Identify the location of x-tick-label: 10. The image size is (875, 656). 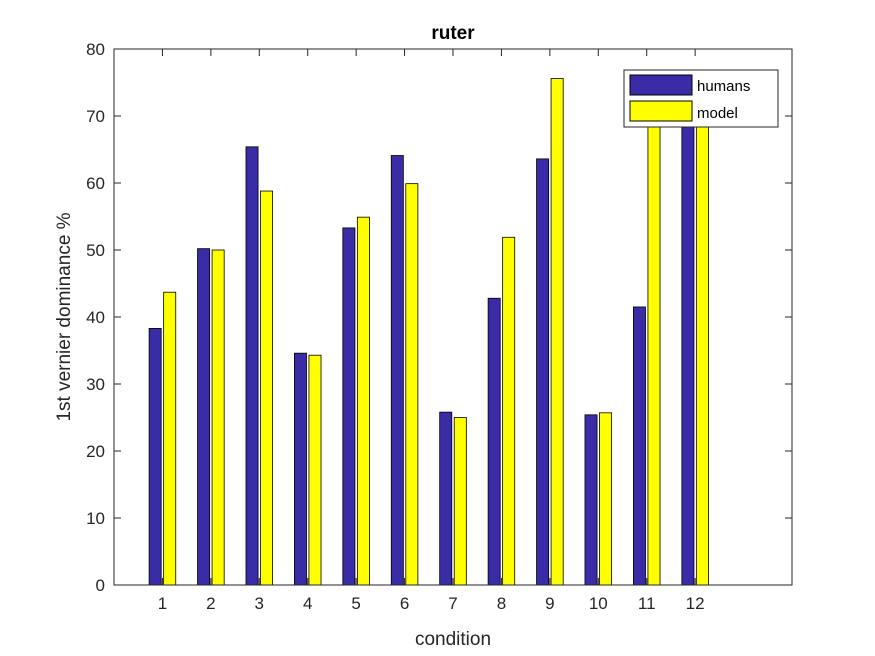
(598, 603).